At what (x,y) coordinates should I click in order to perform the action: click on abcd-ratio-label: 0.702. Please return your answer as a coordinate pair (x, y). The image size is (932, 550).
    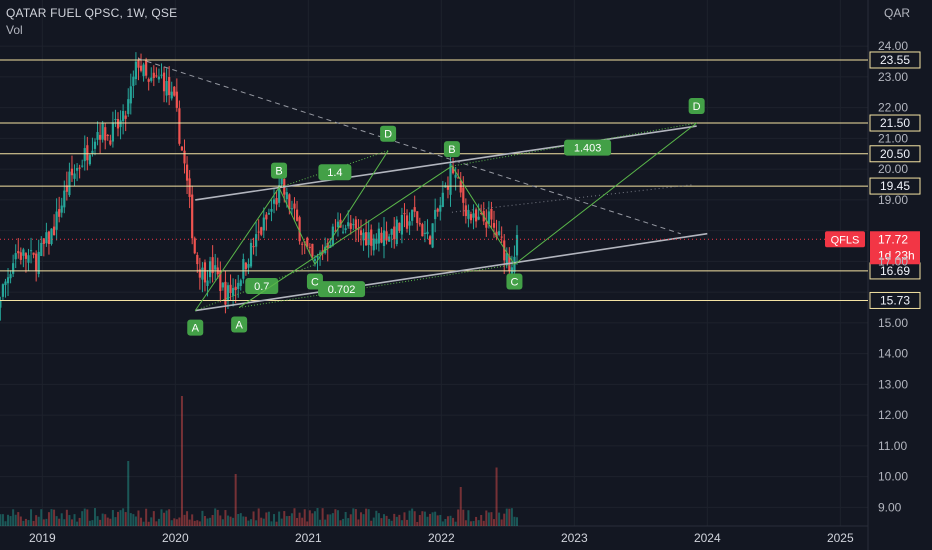
    Looking at the image, I should click on (342, 290).